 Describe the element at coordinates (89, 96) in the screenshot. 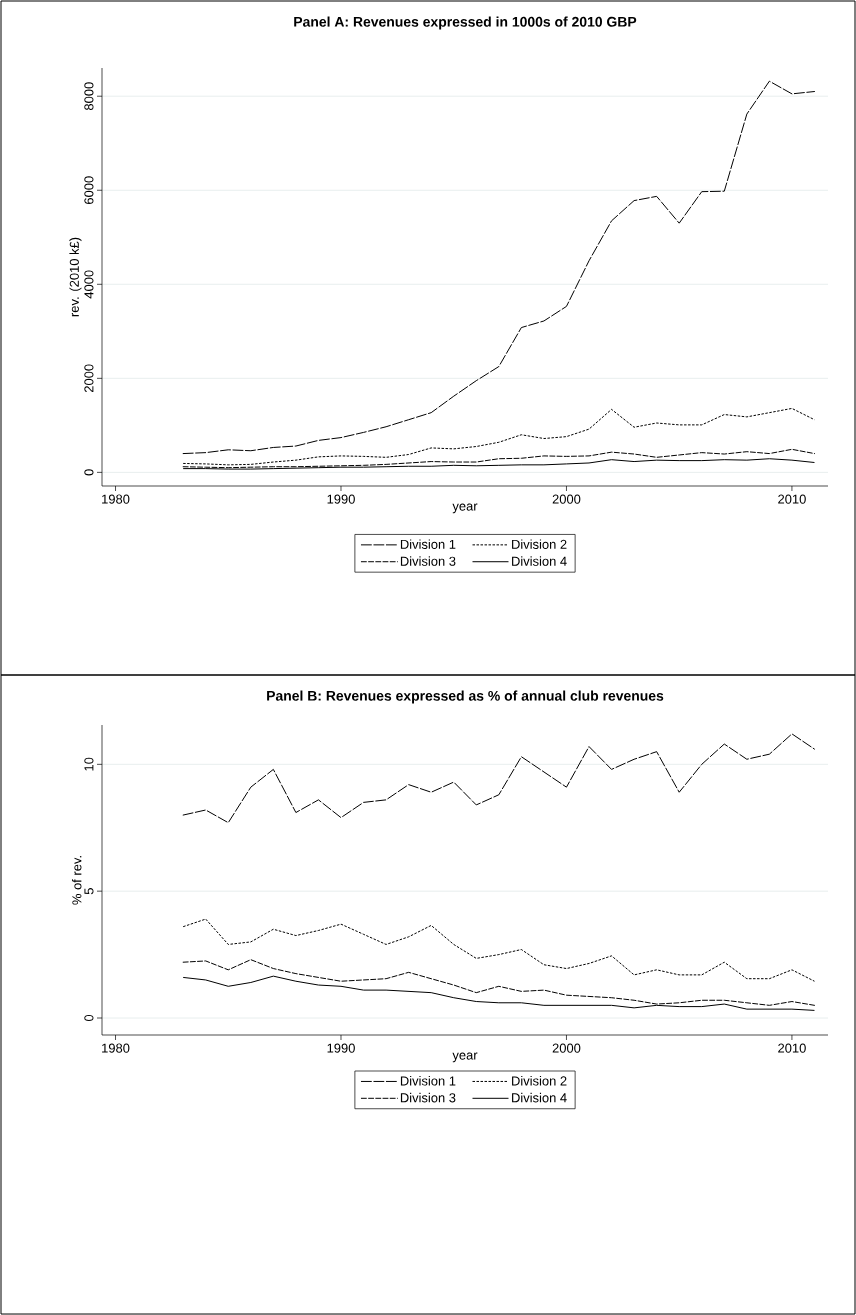

I see `y-tick-label: 8000` at that location.